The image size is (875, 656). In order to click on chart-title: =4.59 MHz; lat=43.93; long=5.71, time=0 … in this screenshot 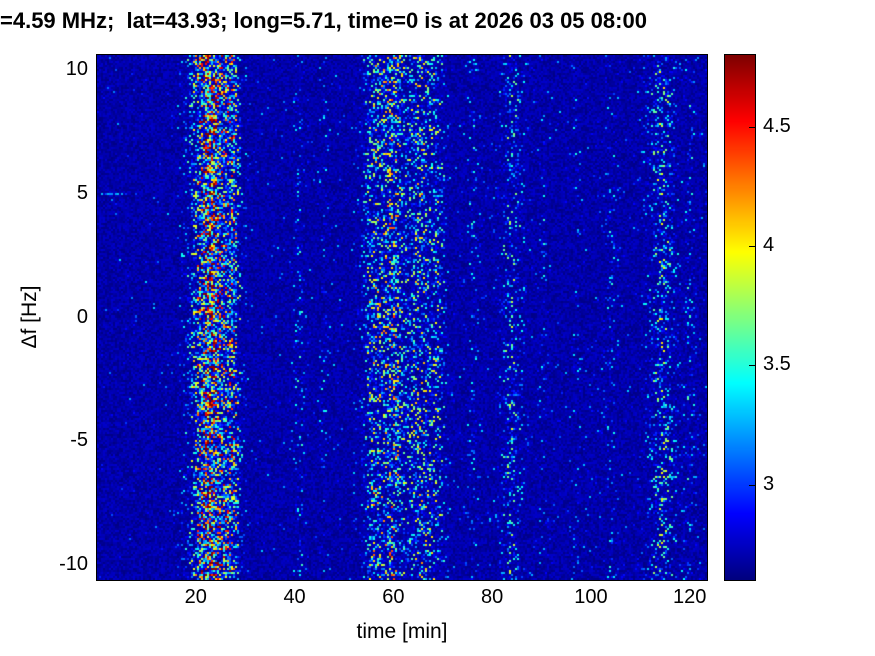, I will do `click(323, 20)`.